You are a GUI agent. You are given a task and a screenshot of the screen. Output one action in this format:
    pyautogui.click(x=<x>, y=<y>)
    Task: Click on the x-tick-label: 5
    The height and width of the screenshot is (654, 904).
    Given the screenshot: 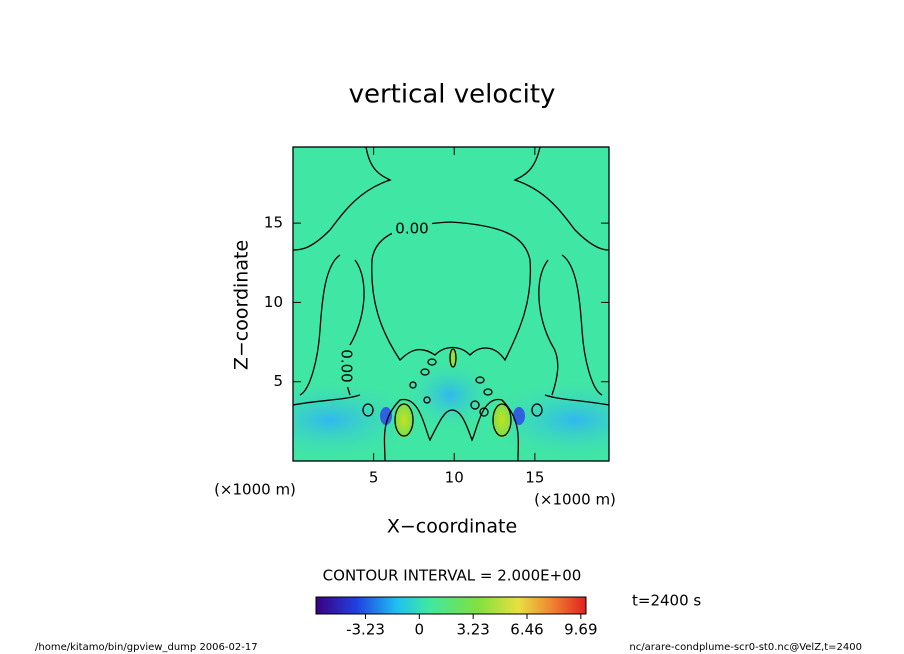 What is the action you would take?
    pyautogui.click(x=374, y=478)
    